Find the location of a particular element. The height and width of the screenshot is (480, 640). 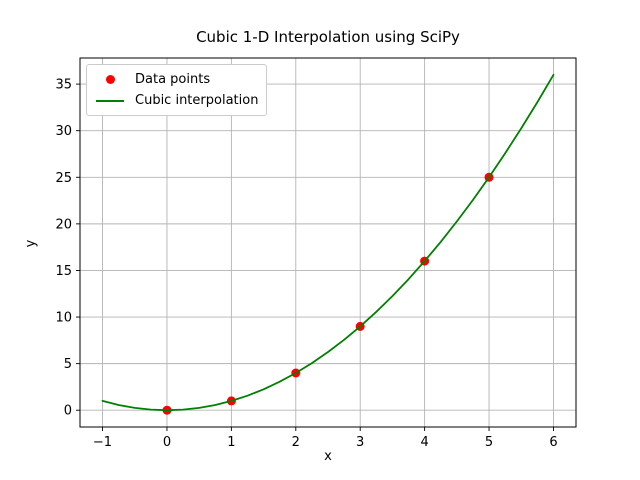

x-axis-label: x is located at coordinates (328, 456).